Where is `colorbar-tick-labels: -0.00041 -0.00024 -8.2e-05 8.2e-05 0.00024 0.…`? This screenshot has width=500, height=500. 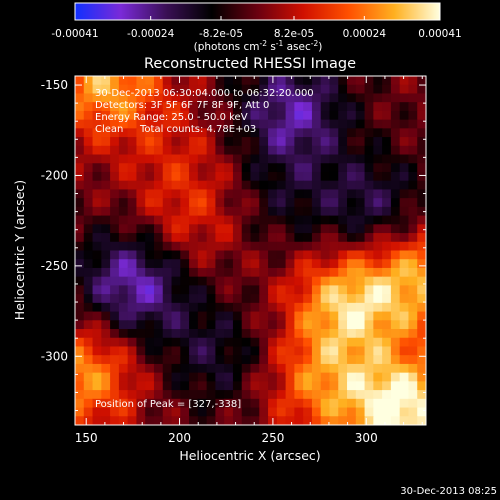
colorbar-tick-labels: -0.00041 -0.00024 -8.2e-05 8.2e-05 0.00024 0.… is located at coordinates (256, 34).